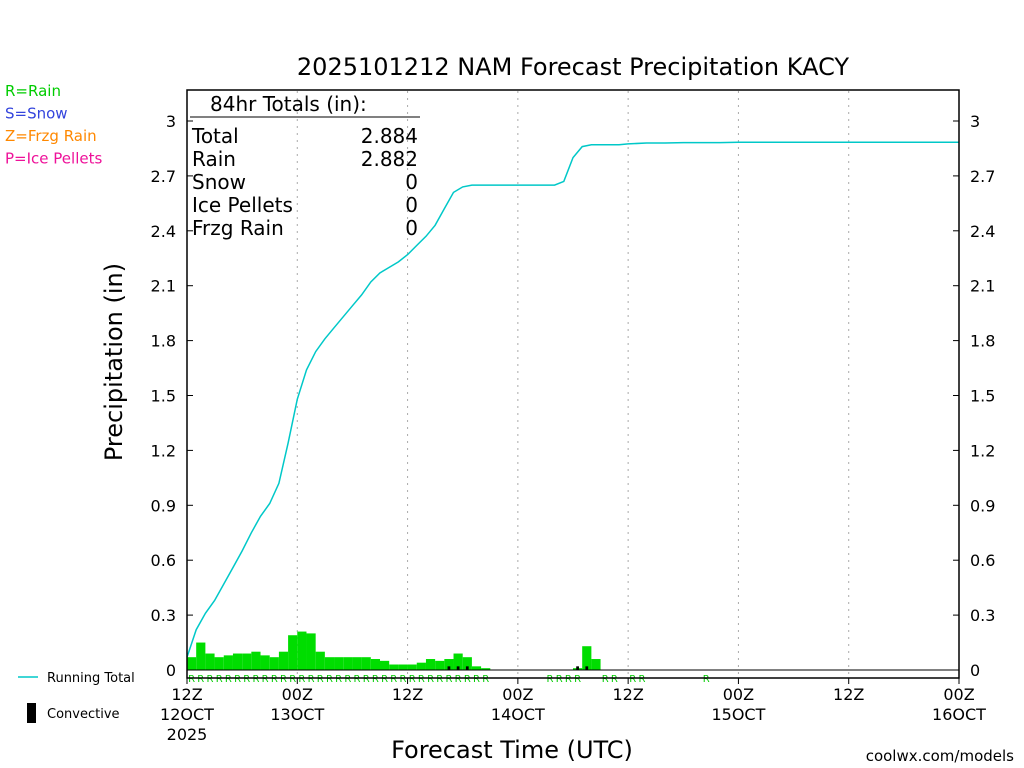 The width and height of the screenshot is (1024, 768). I want to click on y-tick-label: 0.9, so click(163, 505).